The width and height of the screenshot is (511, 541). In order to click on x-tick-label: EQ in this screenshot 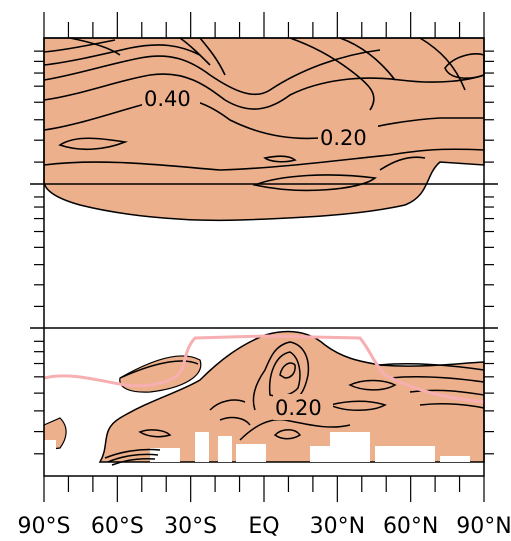, I will do `click(263, 526)`.